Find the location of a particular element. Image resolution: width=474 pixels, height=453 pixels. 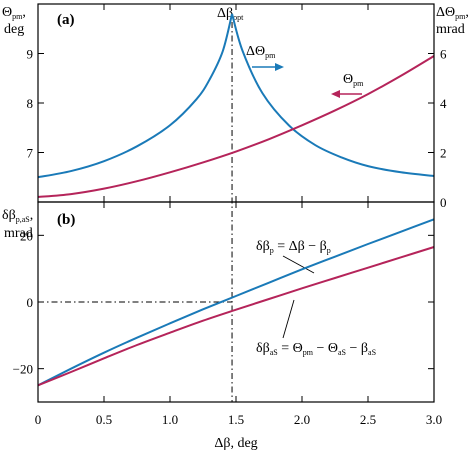

svg-text: ΔΘpm, is located at coordinates (452, 13).